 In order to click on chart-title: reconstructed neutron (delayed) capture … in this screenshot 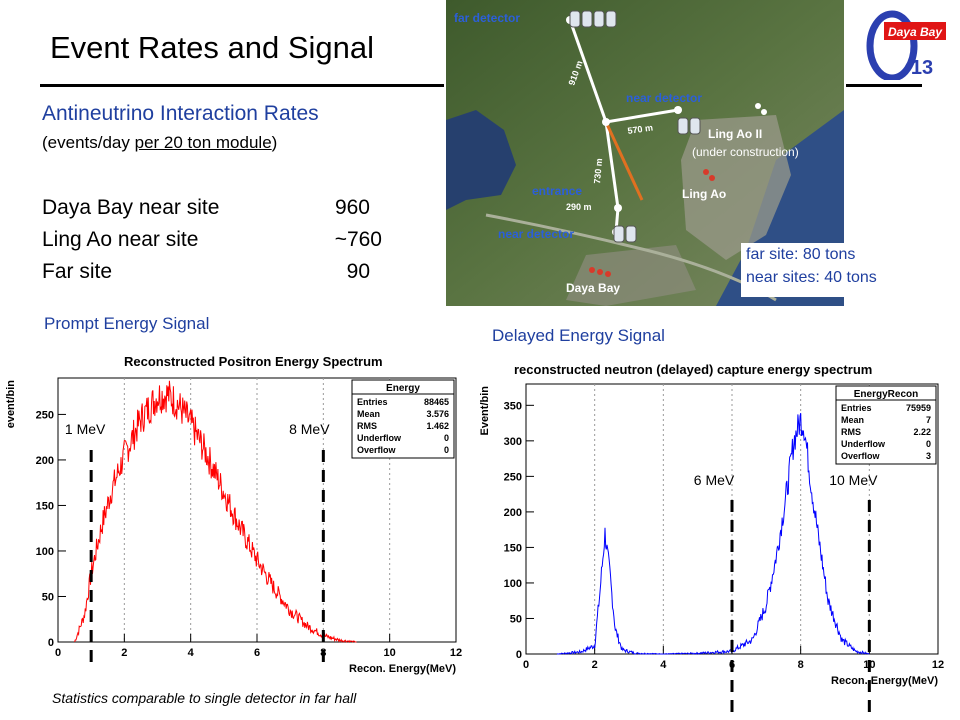, I will do `click(693, 369)`.